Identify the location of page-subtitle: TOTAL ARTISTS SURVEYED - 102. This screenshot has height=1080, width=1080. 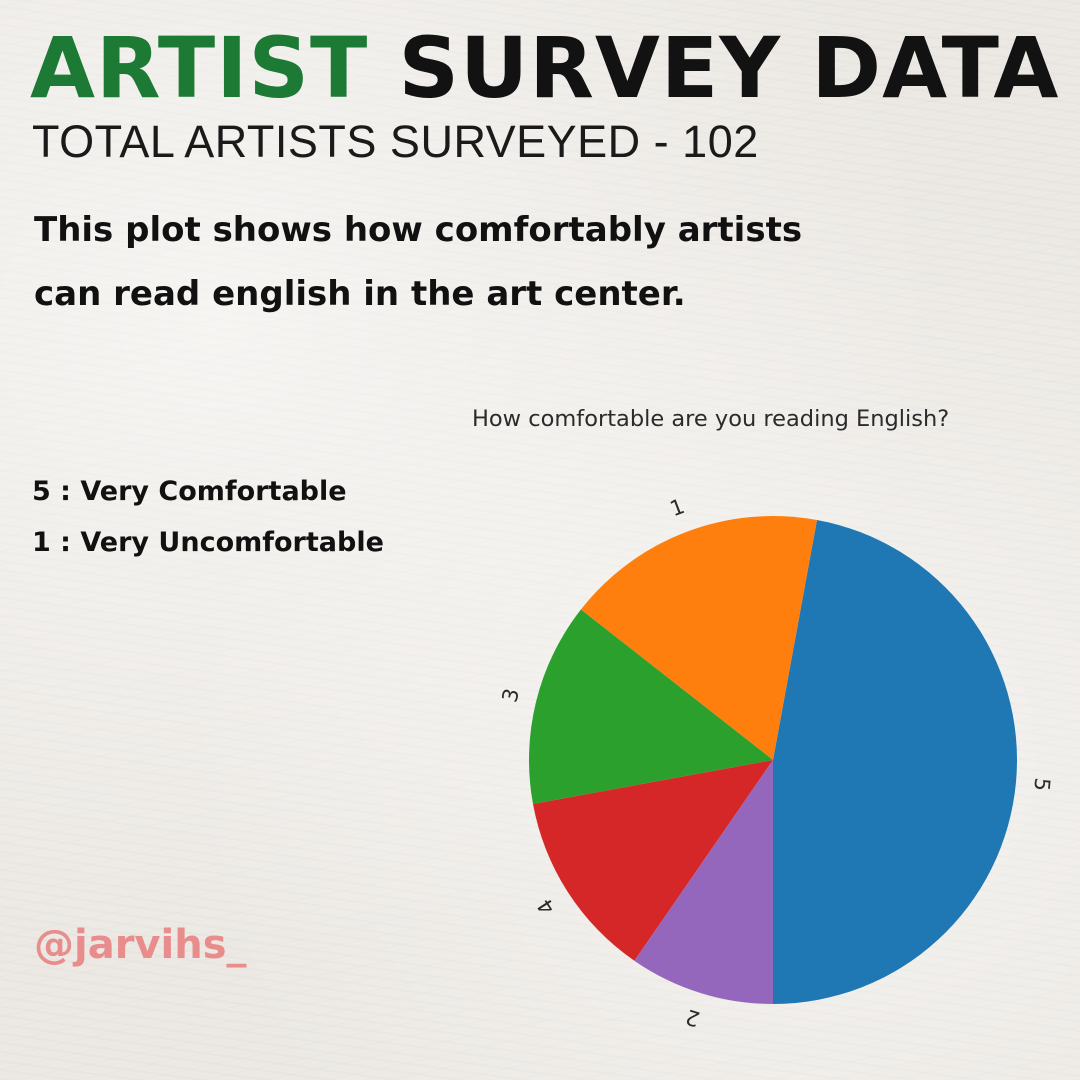
(395, 141).